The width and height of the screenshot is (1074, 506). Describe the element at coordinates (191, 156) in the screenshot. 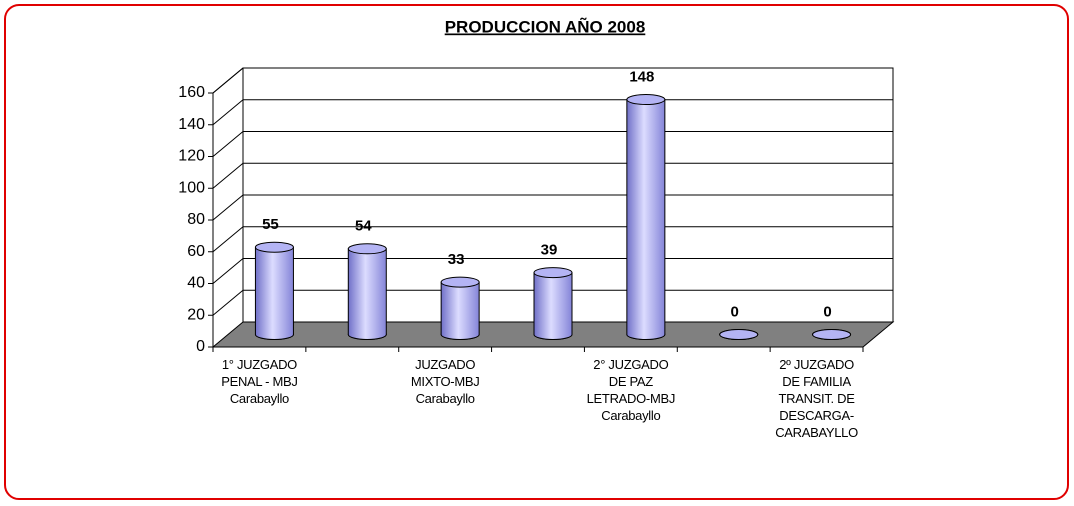

I see `y-tick-label: 120` at that location.